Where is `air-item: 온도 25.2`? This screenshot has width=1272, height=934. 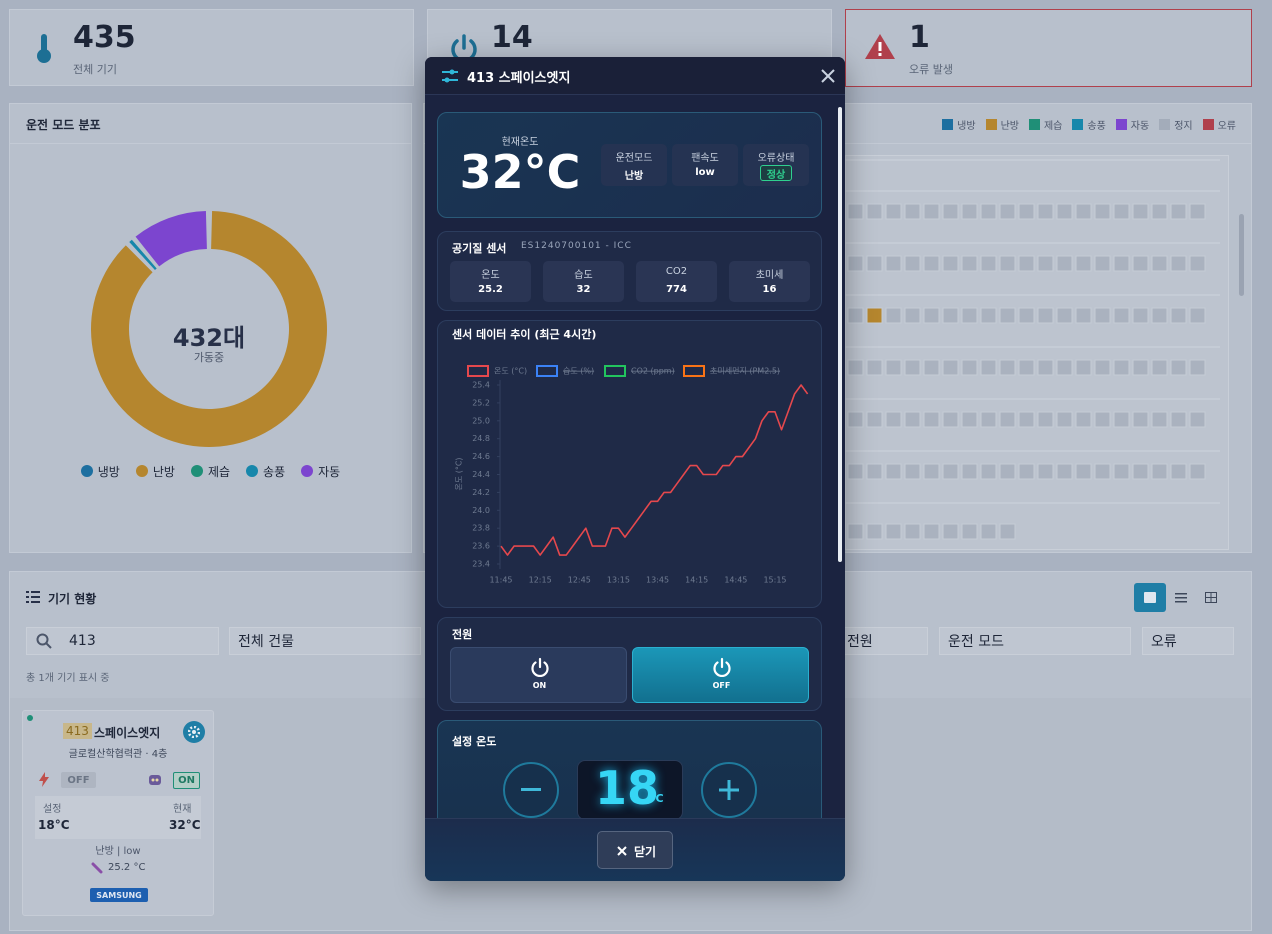 air-item: 온도 25.2 is located at coordinates (490, 281).